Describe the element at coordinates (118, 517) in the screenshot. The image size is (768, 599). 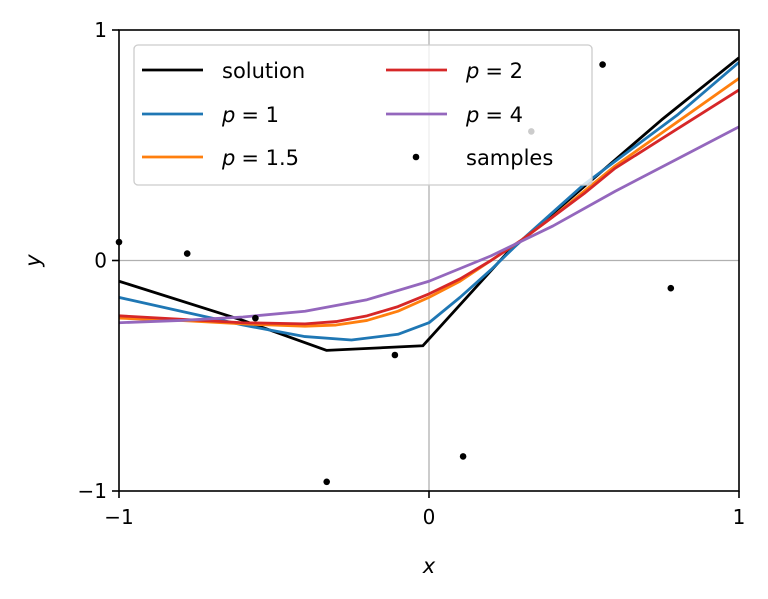
I see `x-tick-label: −1` at that location.